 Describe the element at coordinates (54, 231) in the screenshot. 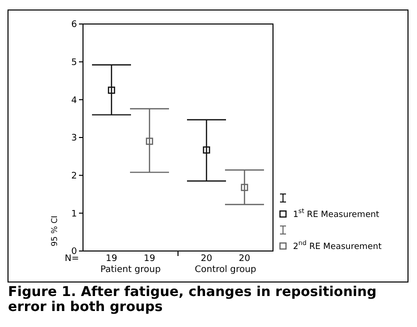

I see `y-axis-title: 95 % CI` at that location.